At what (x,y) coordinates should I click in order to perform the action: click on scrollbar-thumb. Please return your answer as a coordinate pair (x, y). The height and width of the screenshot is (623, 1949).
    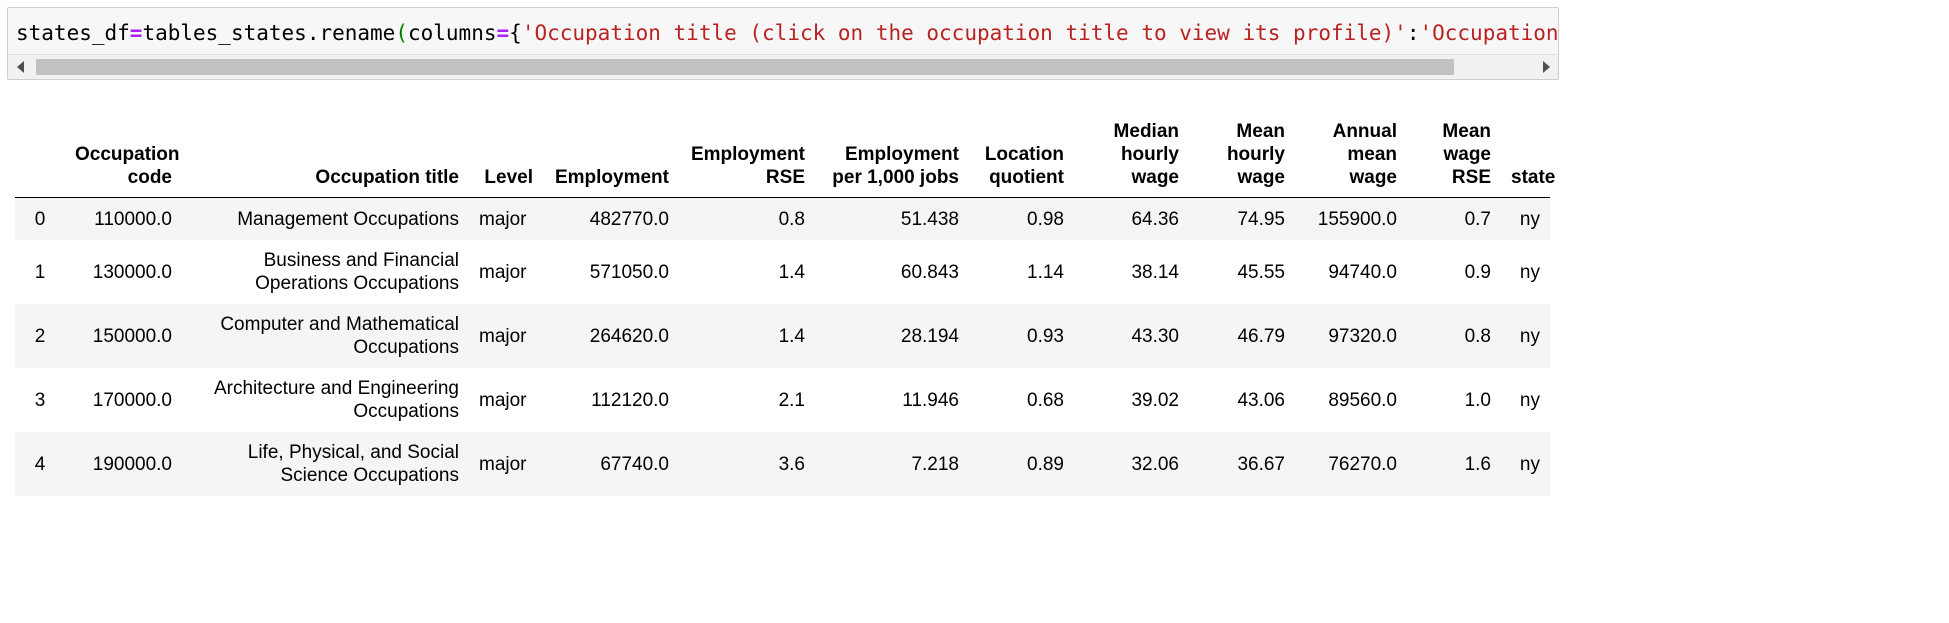
    Looking at the image, I should click on (745, 67).